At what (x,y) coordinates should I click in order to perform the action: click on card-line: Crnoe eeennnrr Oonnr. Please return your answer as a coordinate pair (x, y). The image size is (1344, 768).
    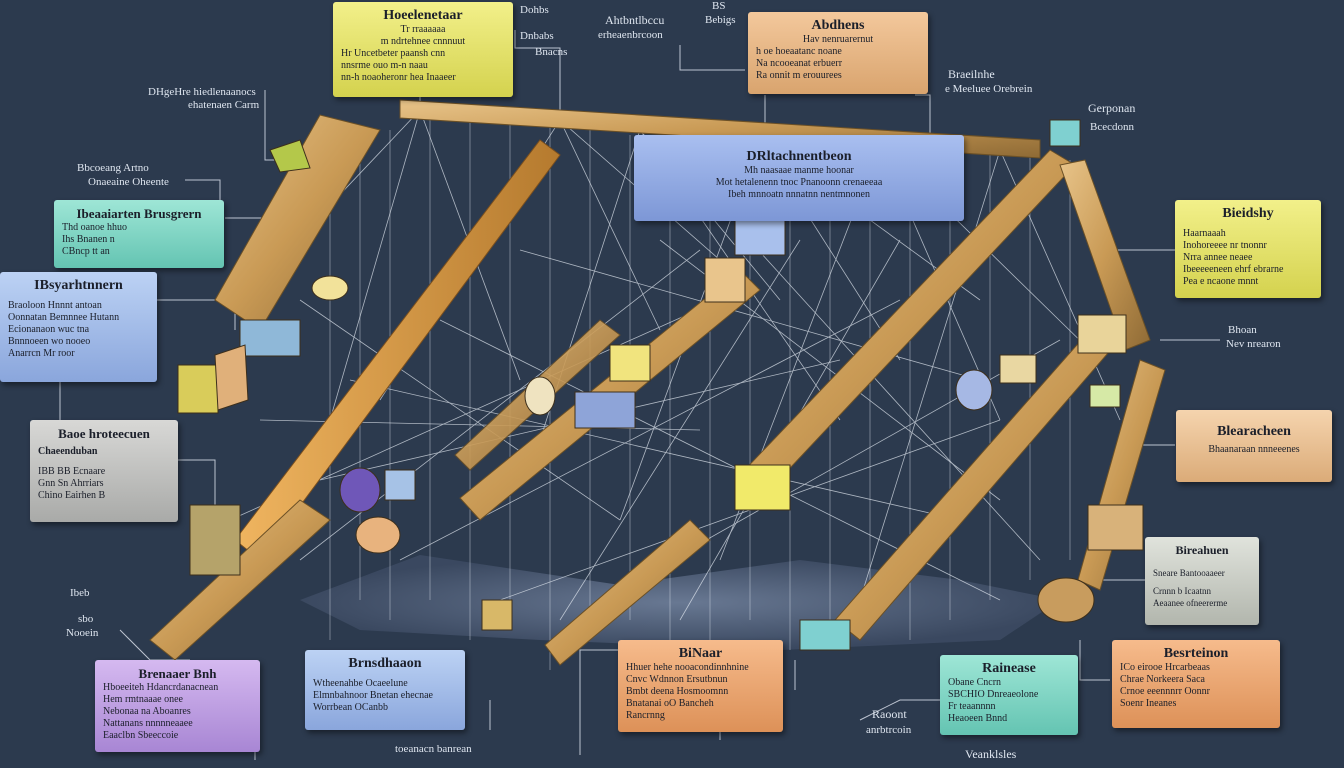
    Looking at the image, I should click on (1165, 691).